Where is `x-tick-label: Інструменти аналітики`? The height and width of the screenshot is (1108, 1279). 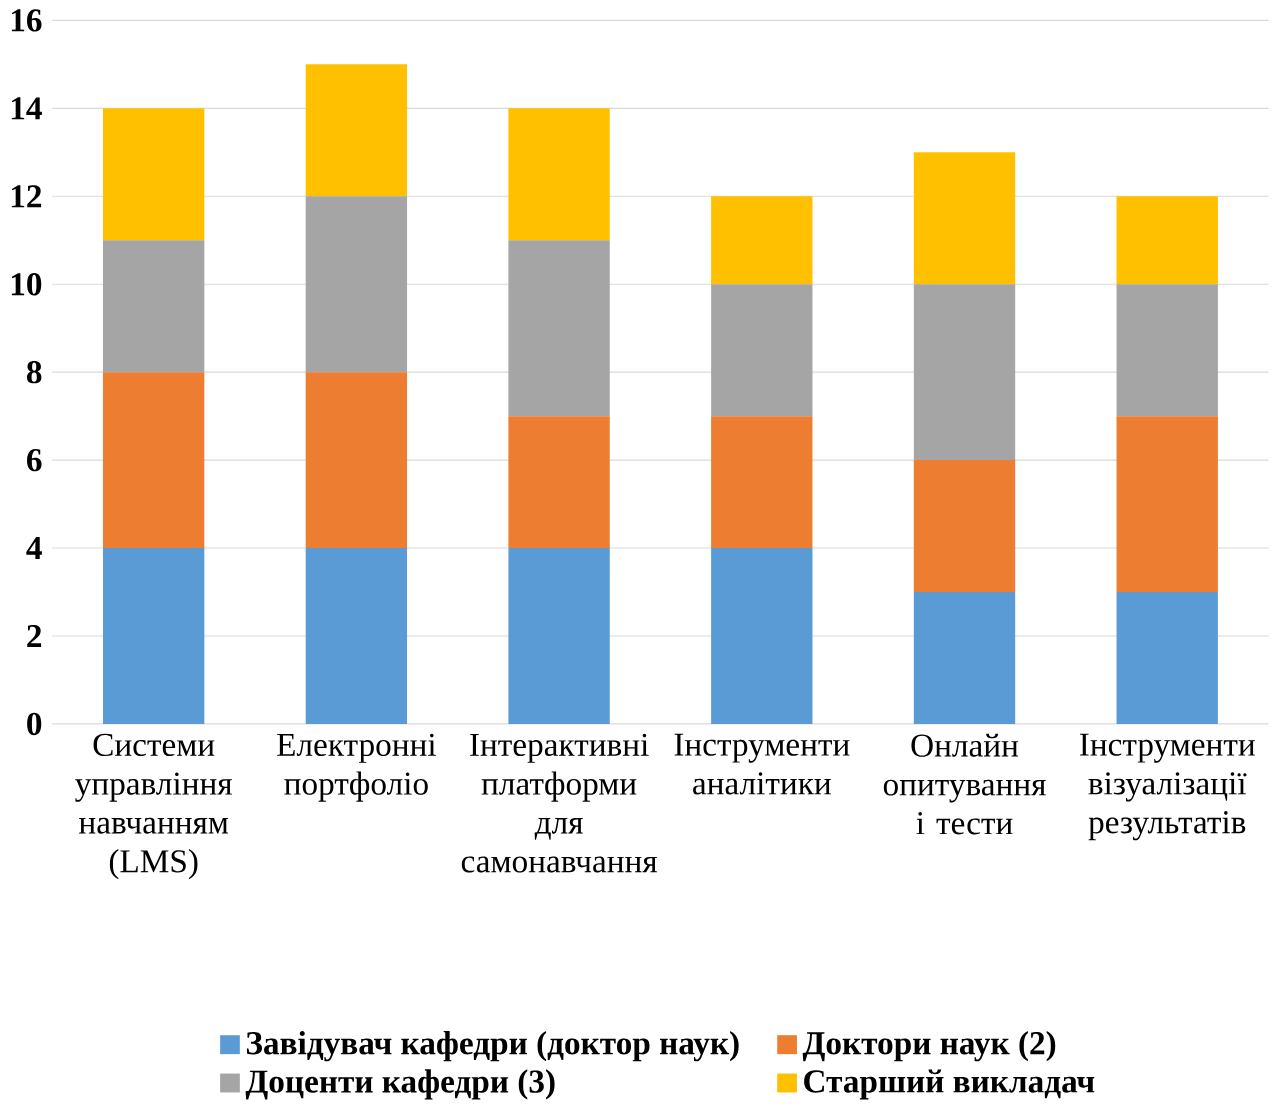 x-tick-label: Інструменти аналітики is located at coordinates (762, 764).